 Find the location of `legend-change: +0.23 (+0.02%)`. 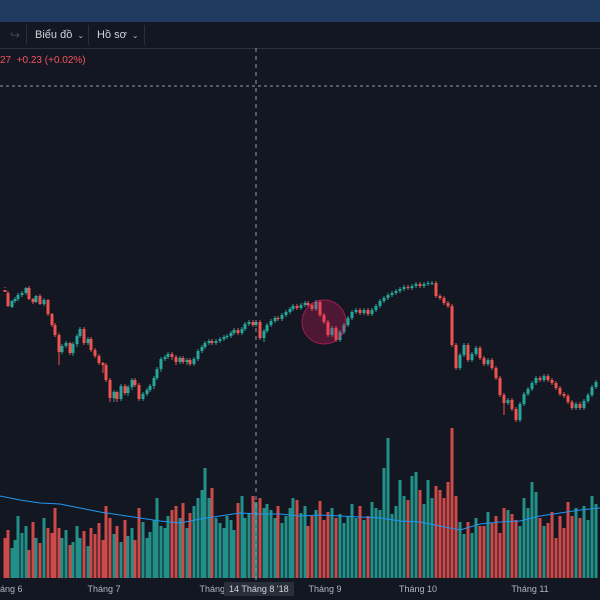

legend-change: +0.23 (+0.02%) is located at coordinates (51, 60).